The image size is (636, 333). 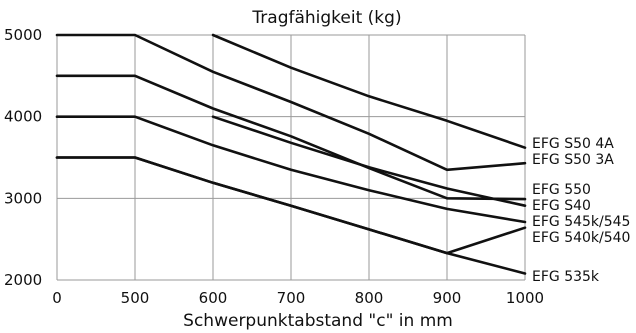 What do you see at coordinates (23, 157) in the screenshot?
I see `y-tick-labels: 2000 3000 4000 5000` at bounding box center [23, 157].